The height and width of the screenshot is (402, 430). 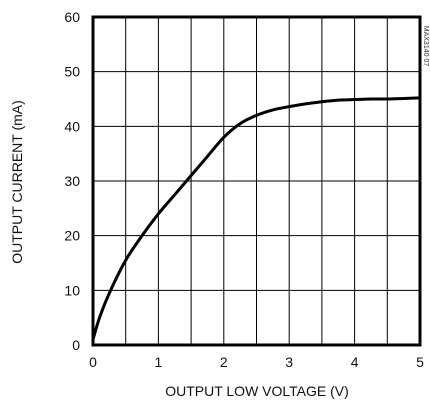 I want to click on y-tick-label: 60, so click(x=72, y=17).